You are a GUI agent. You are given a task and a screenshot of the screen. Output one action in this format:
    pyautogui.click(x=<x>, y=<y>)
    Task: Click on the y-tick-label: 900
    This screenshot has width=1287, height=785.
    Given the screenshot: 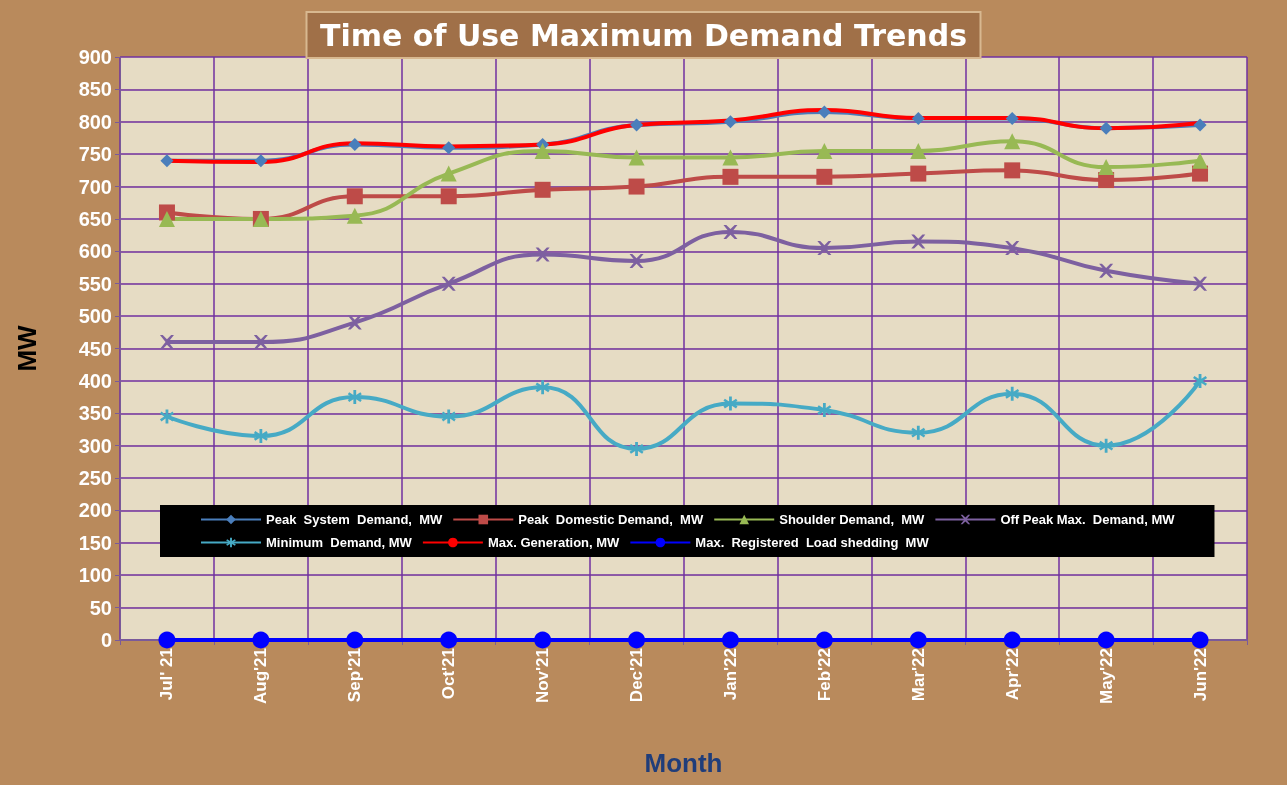 What is the action you would take?
    pyautogui.click(x=95, y=57)
    